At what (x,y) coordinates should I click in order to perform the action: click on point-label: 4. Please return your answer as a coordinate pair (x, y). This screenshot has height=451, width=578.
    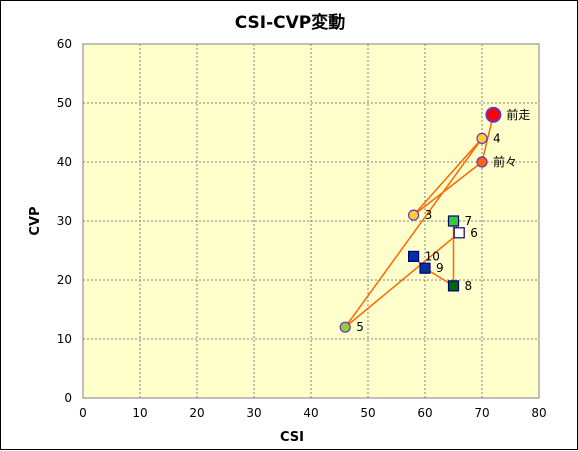
    Looking at the image, I should click on (497, 138).